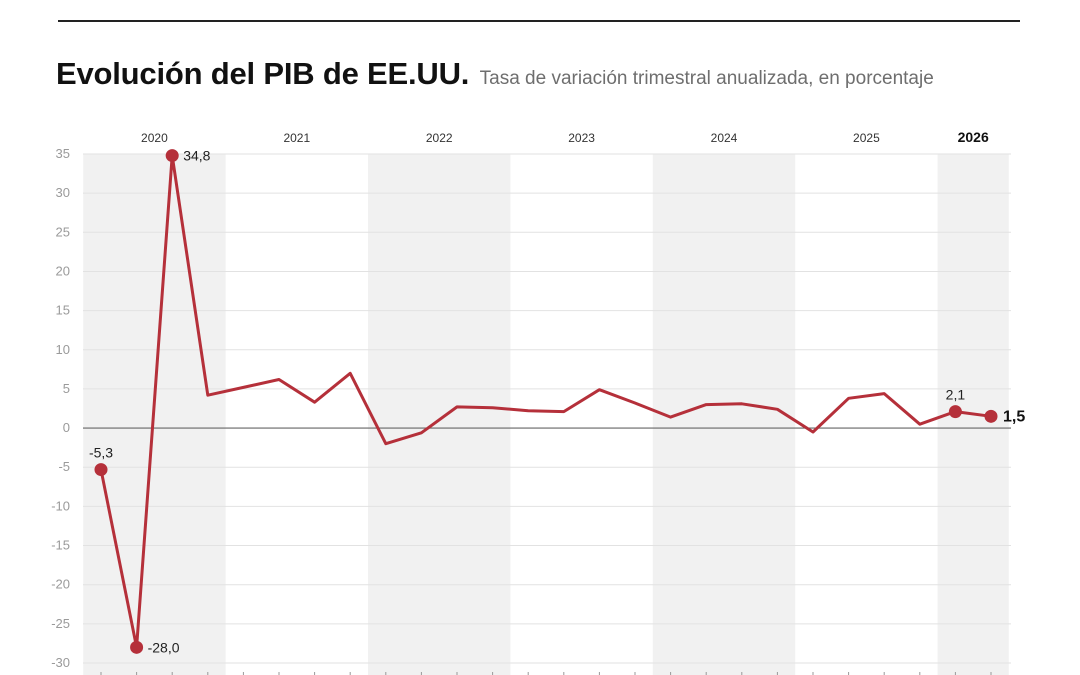 This screenshot has width=1080, height=675. What do you see at coordinates (866, 138) in the screenshot?
I see `year-label-2025: 2025` at bounding box center [866, 138].